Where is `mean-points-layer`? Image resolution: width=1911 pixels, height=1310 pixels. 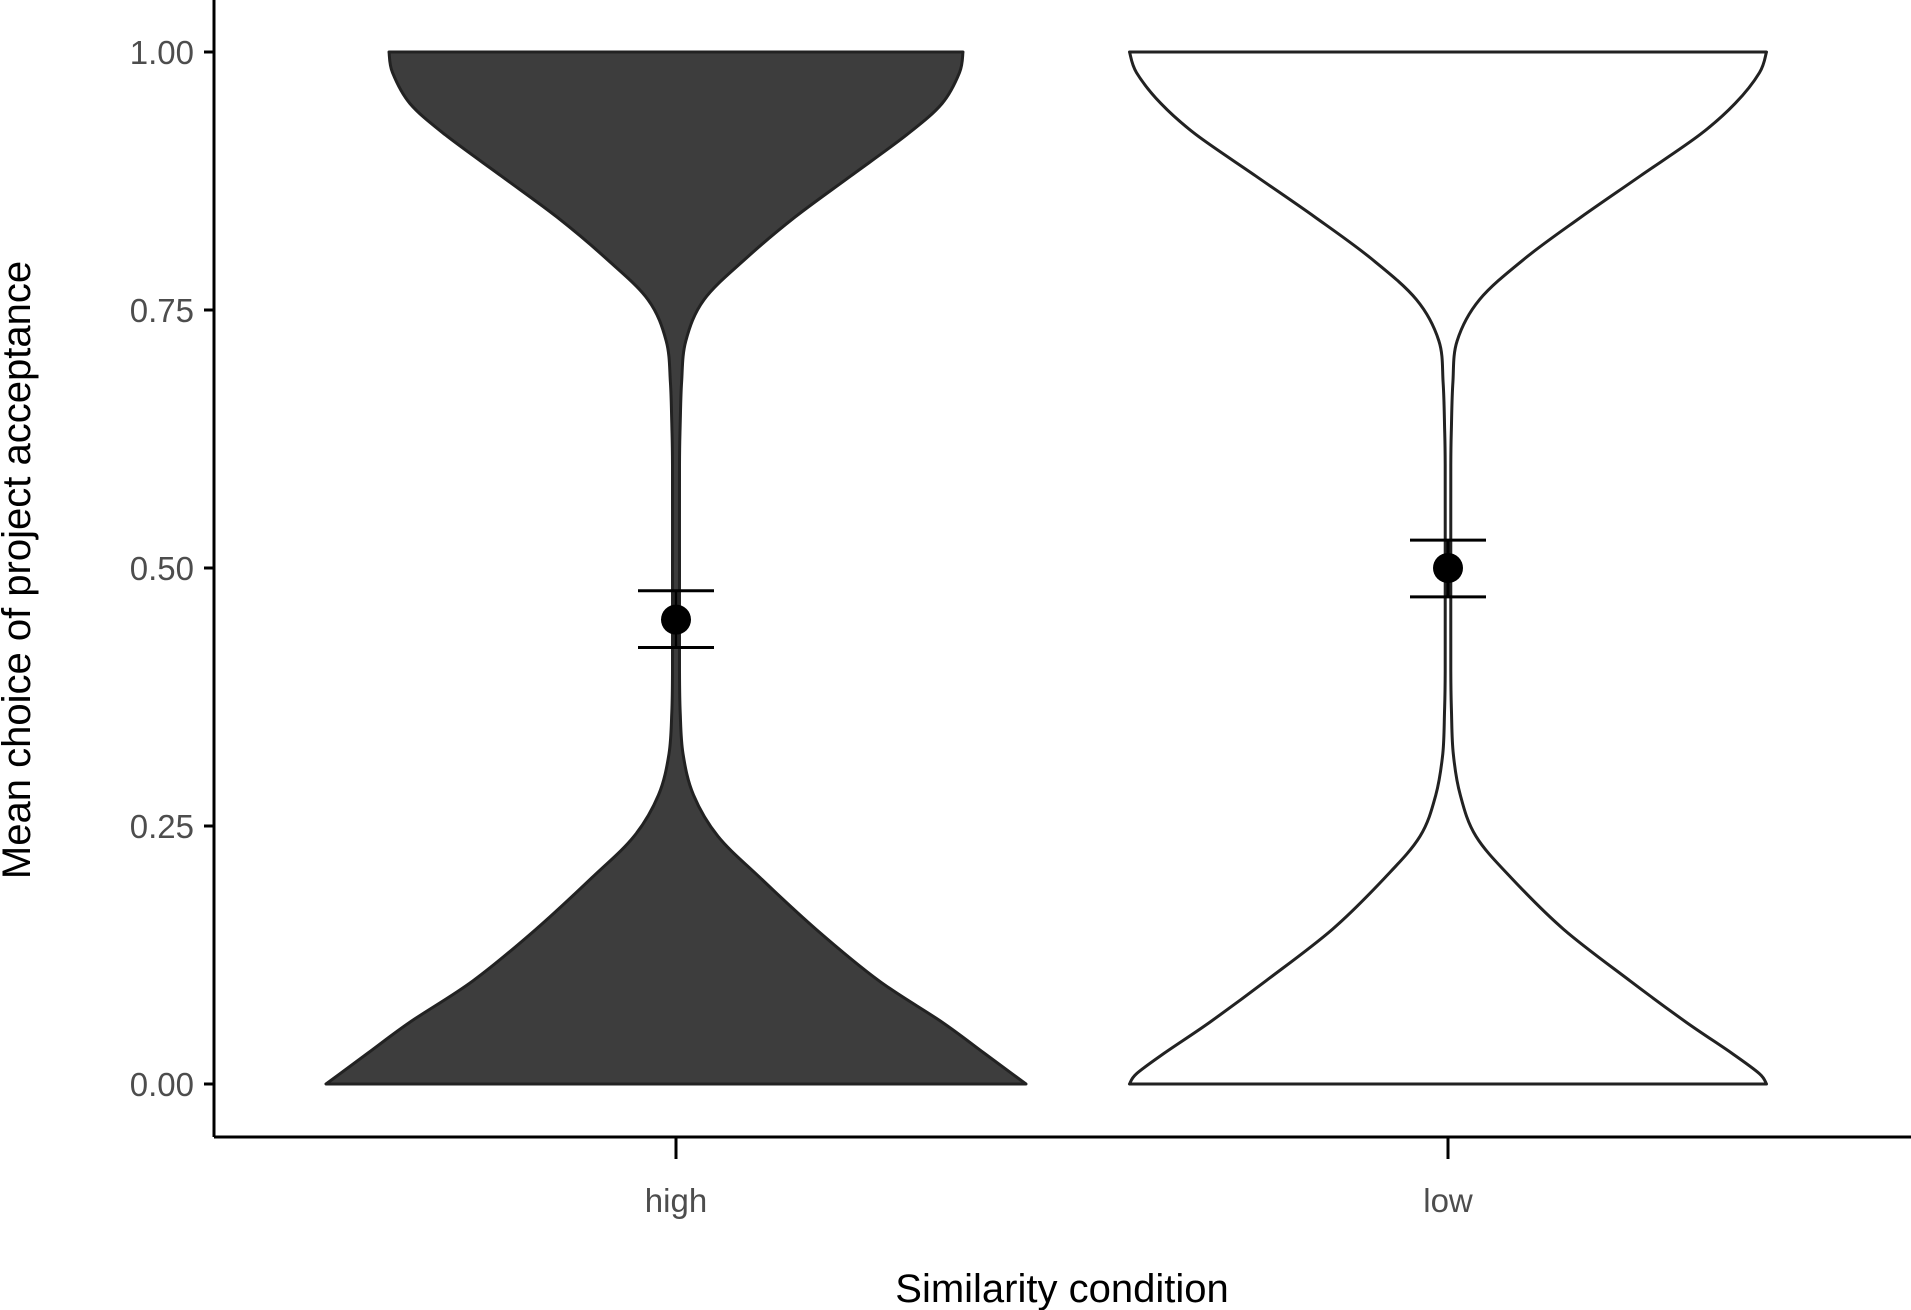 mean-points-layer is located at coordinates (1062, 594).